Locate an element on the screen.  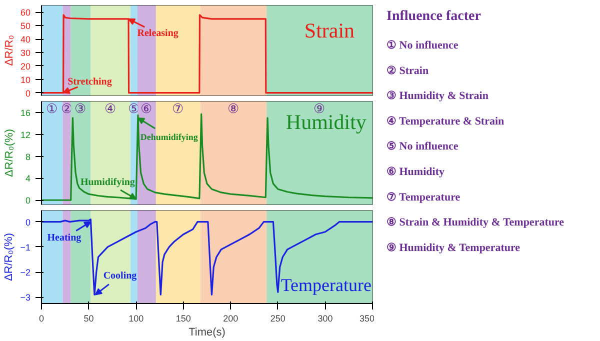
x-tick-label: 200 is located at coordinates (230, 319).